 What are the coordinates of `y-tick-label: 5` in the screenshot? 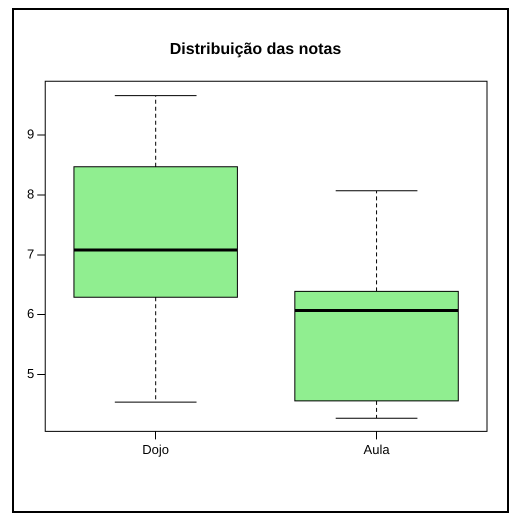 It's located at (30, 374).